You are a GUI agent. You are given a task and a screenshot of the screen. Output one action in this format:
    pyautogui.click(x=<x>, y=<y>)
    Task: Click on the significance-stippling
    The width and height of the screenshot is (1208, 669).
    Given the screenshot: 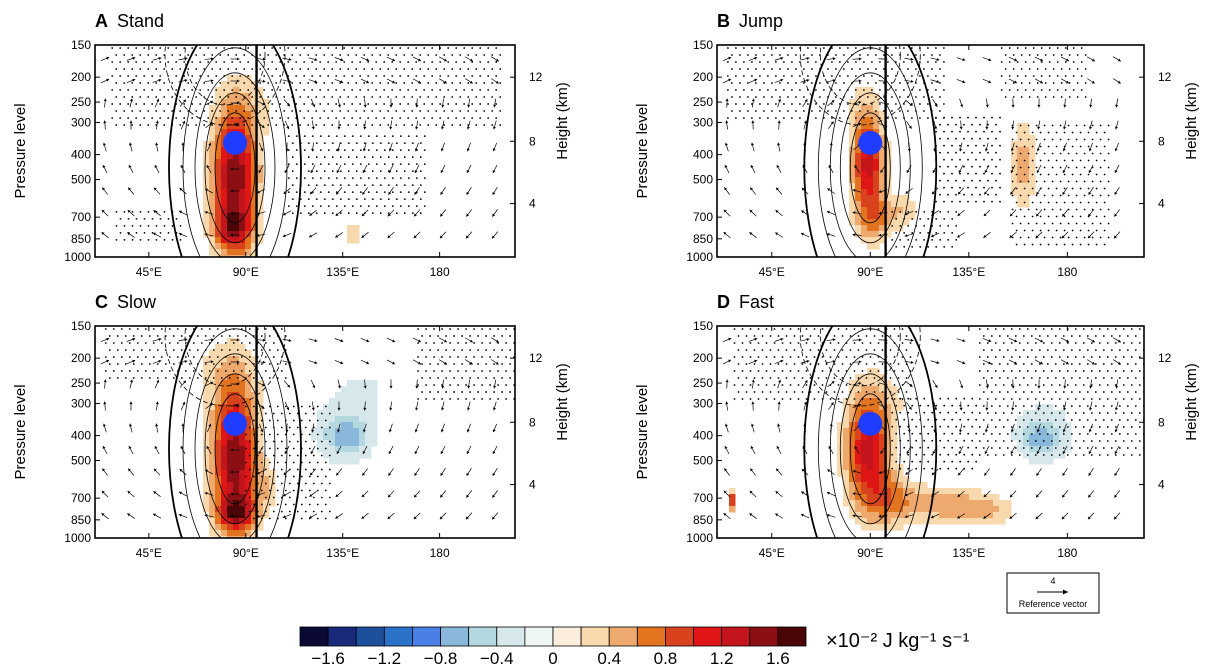 What is the action you would take?
    pyautogui.click(x=309, y=424)
    